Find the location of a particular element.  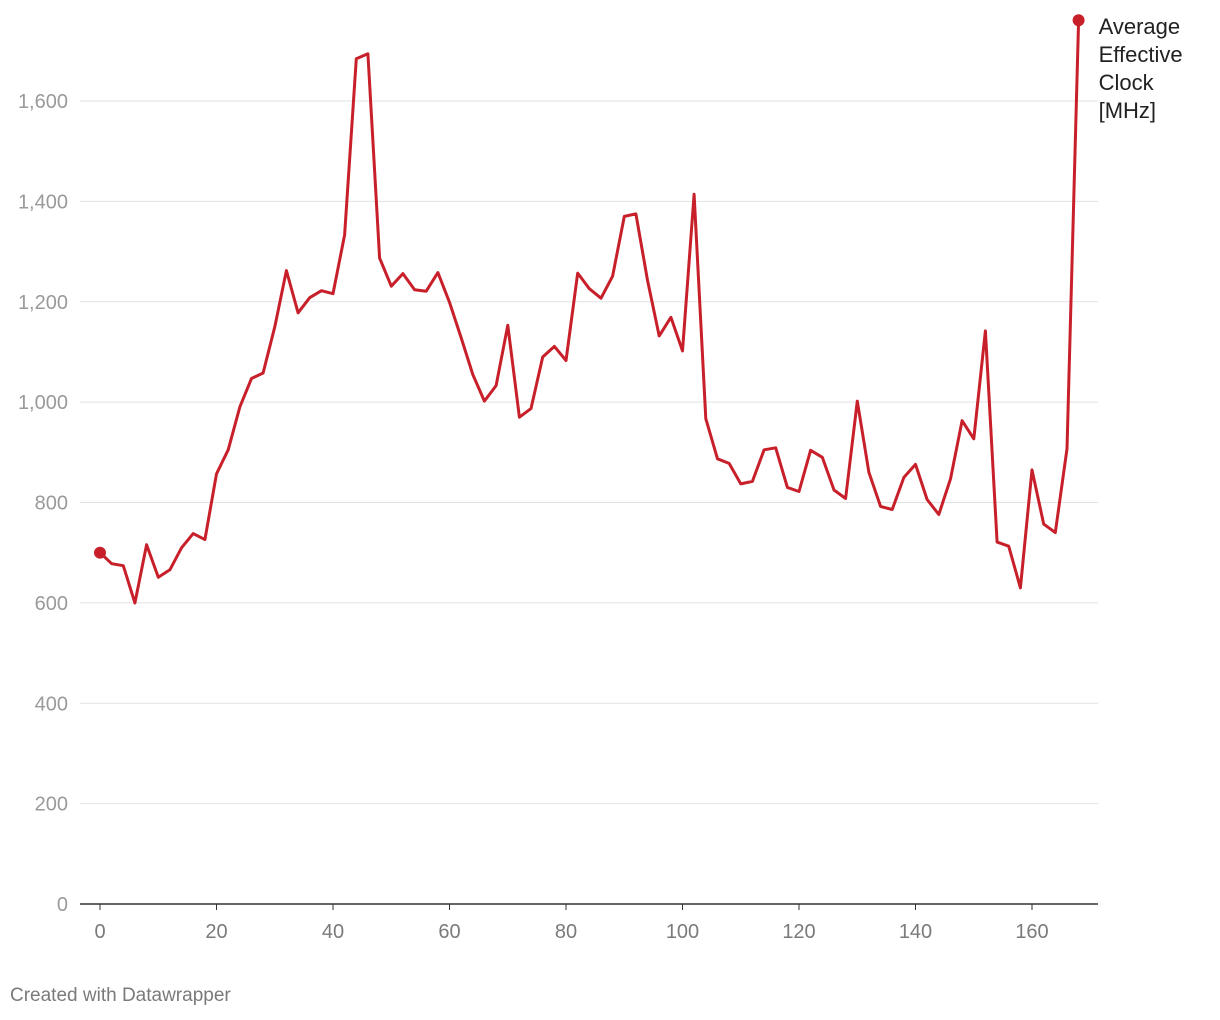

y-tick-label: 200 is located at coordinates (51, 805).